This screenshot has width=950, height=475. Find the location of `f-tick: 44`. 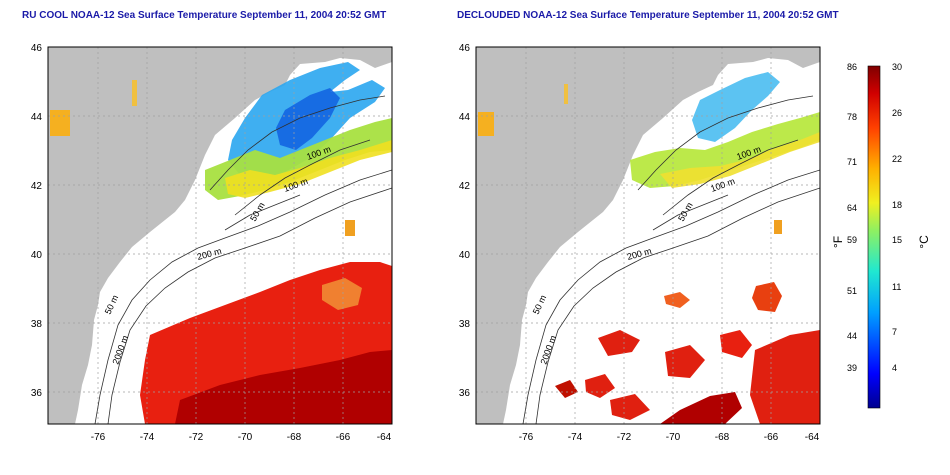

f-tick: 44 is located at coordinates (852, 336).